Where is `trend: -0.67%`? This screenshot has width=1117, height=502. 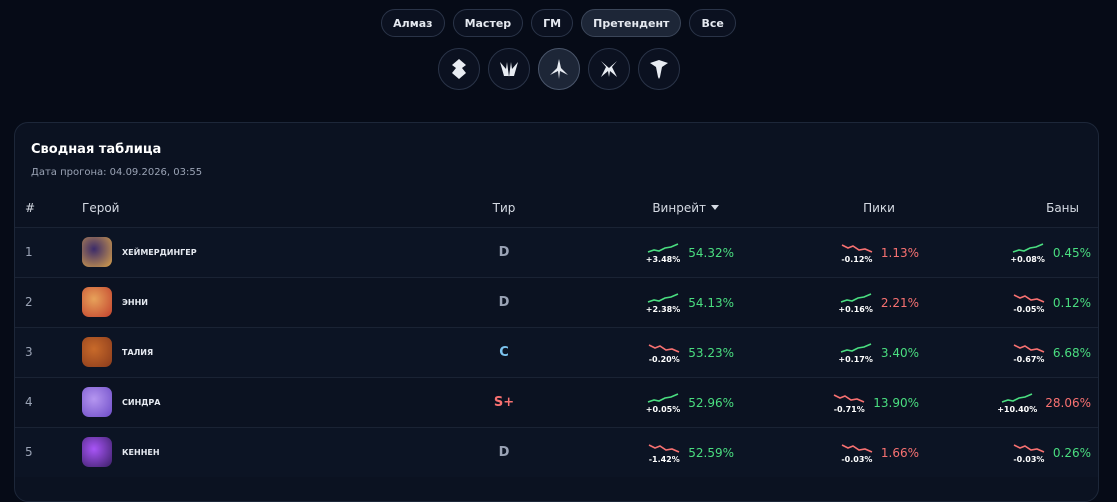 trend: -0.67% is located at coordinates (1029, 353).